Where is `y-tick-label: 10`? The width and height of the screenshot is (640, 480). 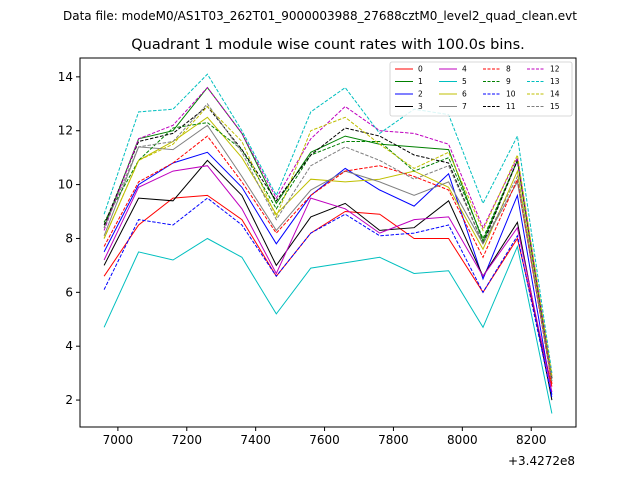 y-tick-label: 10 is located at coordinates (65, 185).